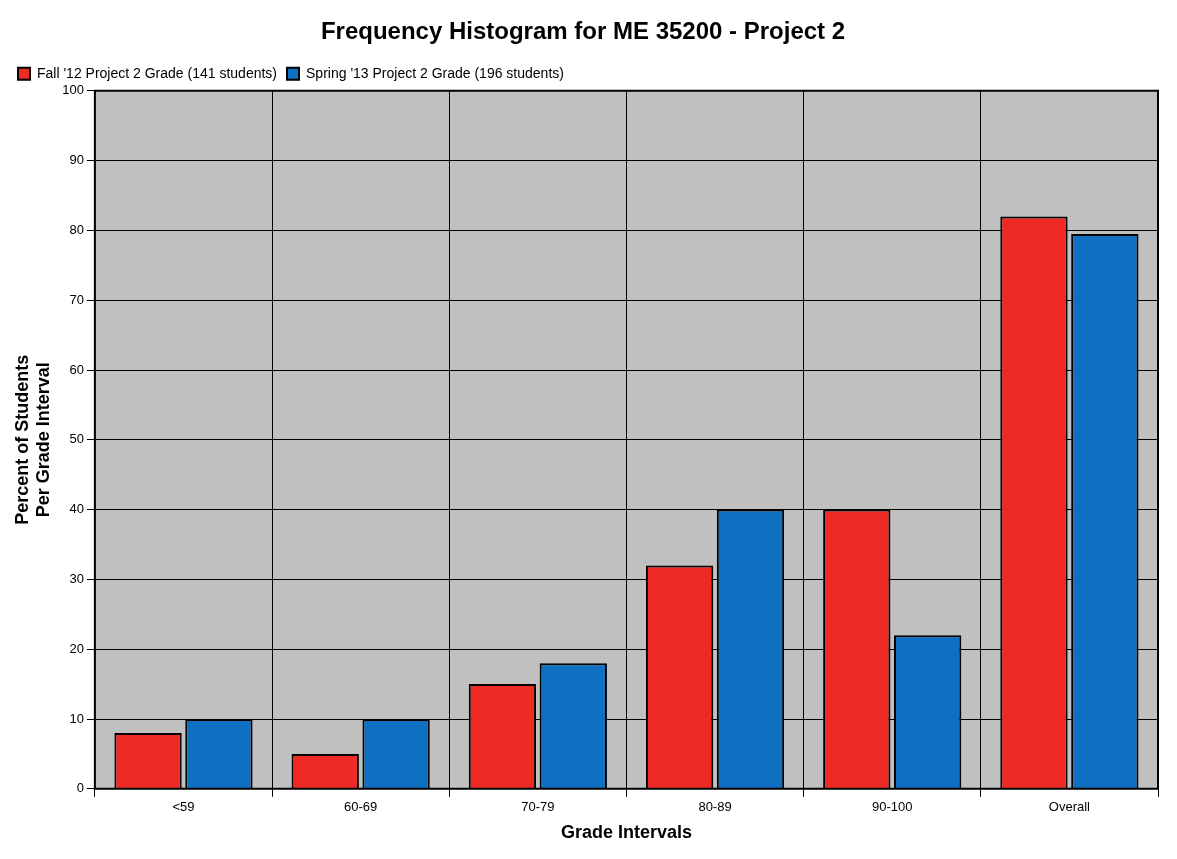  I want to click on y-tick-label: 10, so click(76, 718).